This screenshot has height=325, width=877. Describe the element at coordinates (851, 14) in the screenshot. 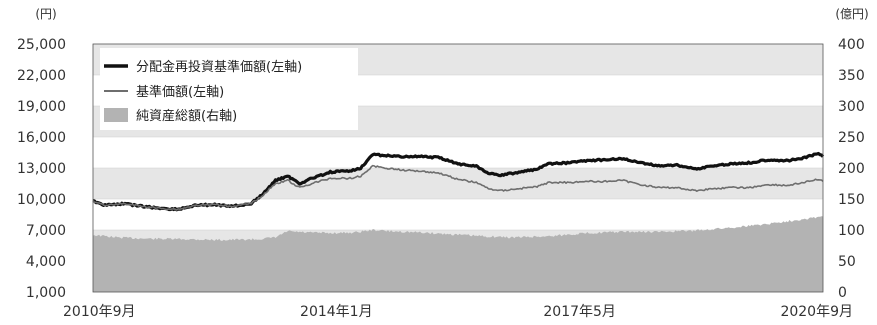

I see `right-axis-unit: (億円)` at that location.